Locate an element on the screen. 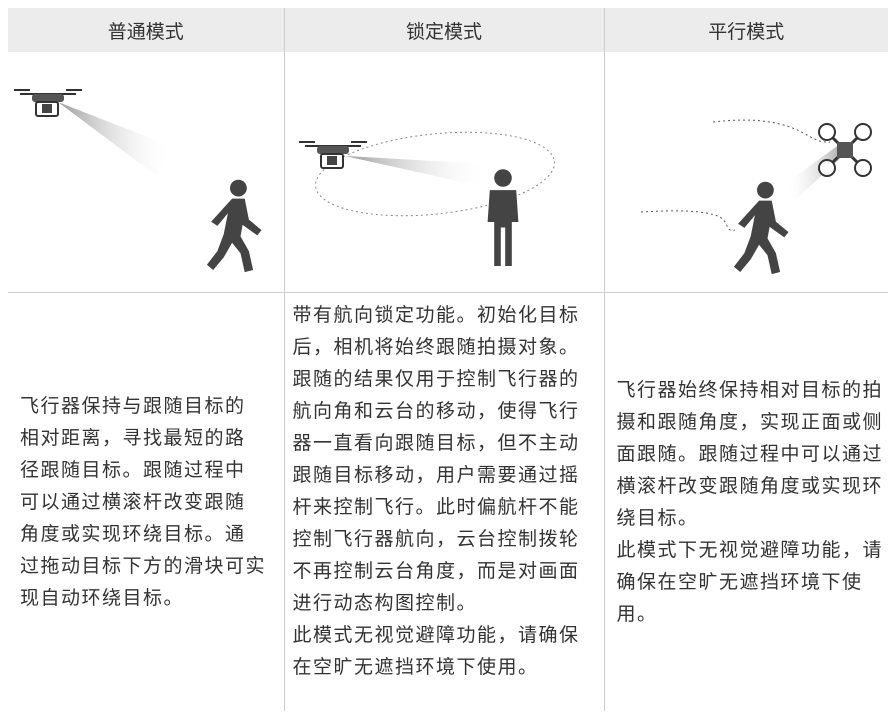  lock-mode-illustration is located at coordinates (426, 198).